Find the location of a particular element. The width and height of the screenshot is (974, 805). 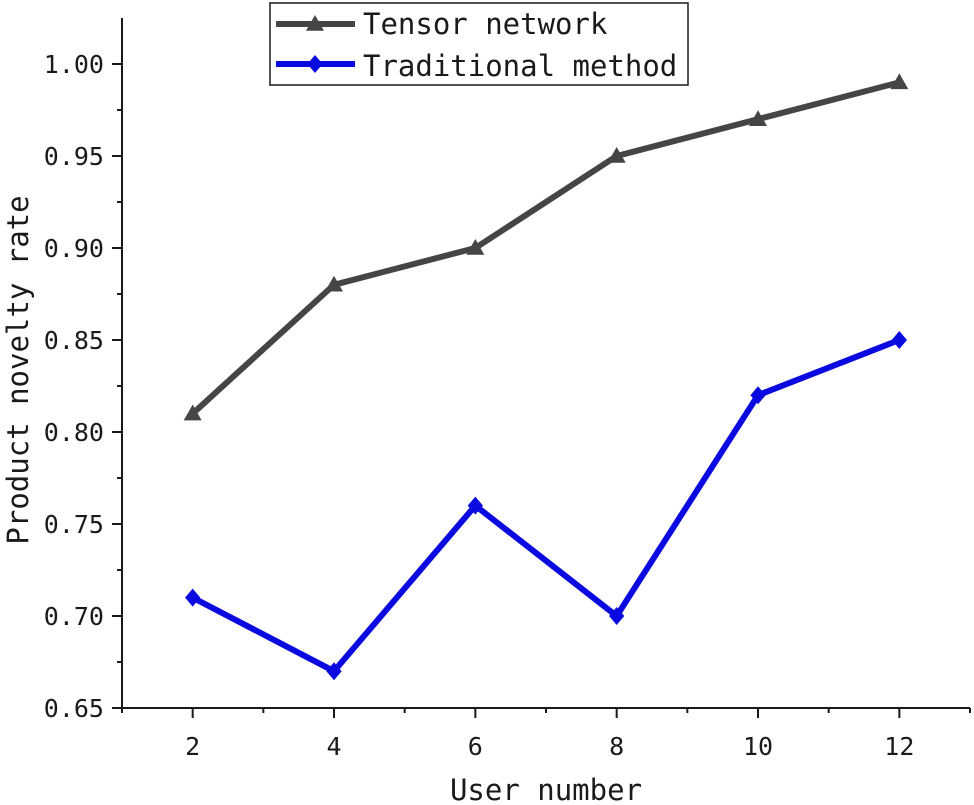

legend-marker-tensor-network is located at coordinates (315, 23).